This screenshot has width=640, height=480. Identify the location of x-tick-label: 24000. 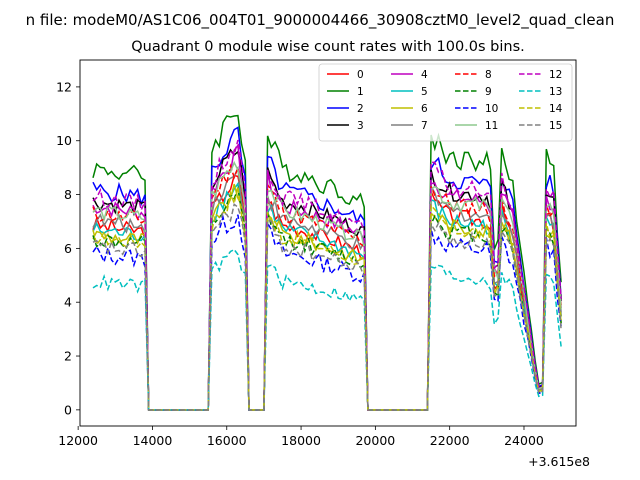
(524, 440).